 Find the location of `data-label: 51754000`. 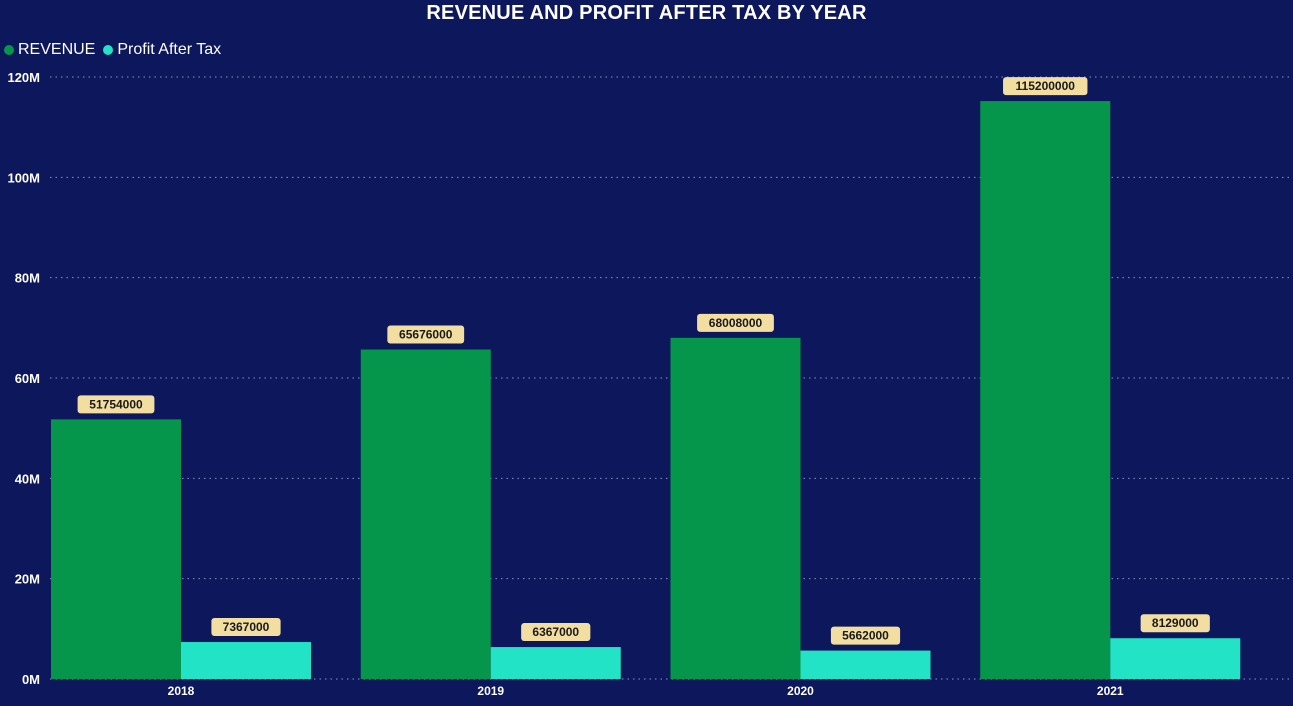

data-label: 51754000 is located at coordinates (116, 404).